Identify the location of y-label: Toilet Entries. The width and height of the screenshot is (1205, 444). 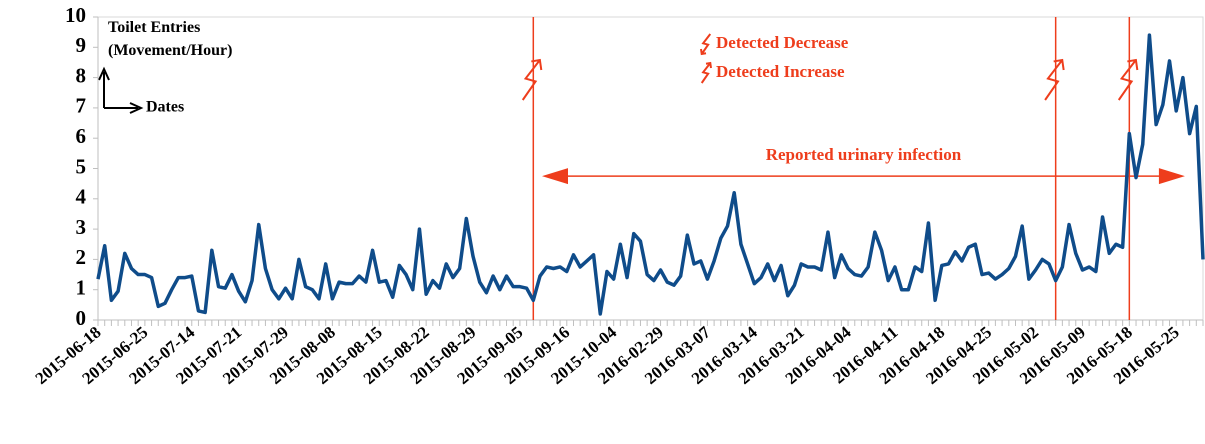
(154, 27).